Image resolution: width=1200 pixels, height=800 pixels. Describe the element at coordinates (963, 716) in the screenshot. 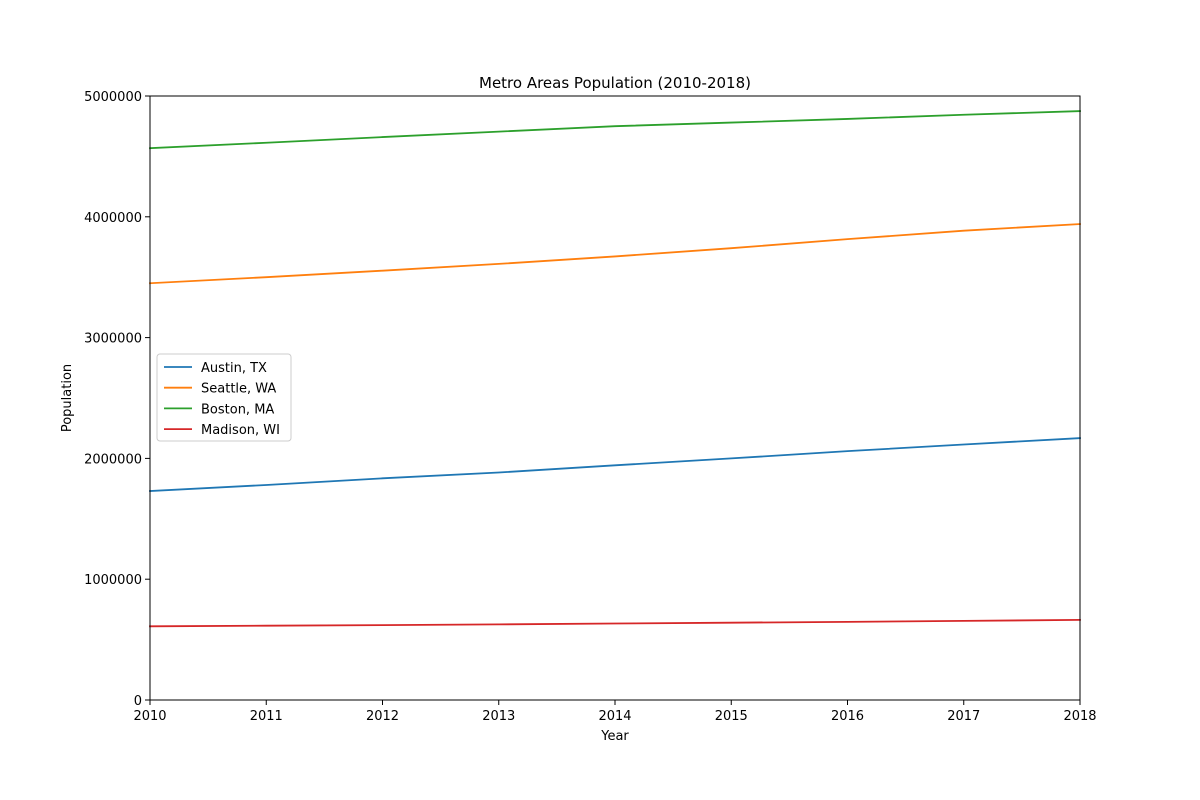

I see `x-tick-label: 2017` at that location.